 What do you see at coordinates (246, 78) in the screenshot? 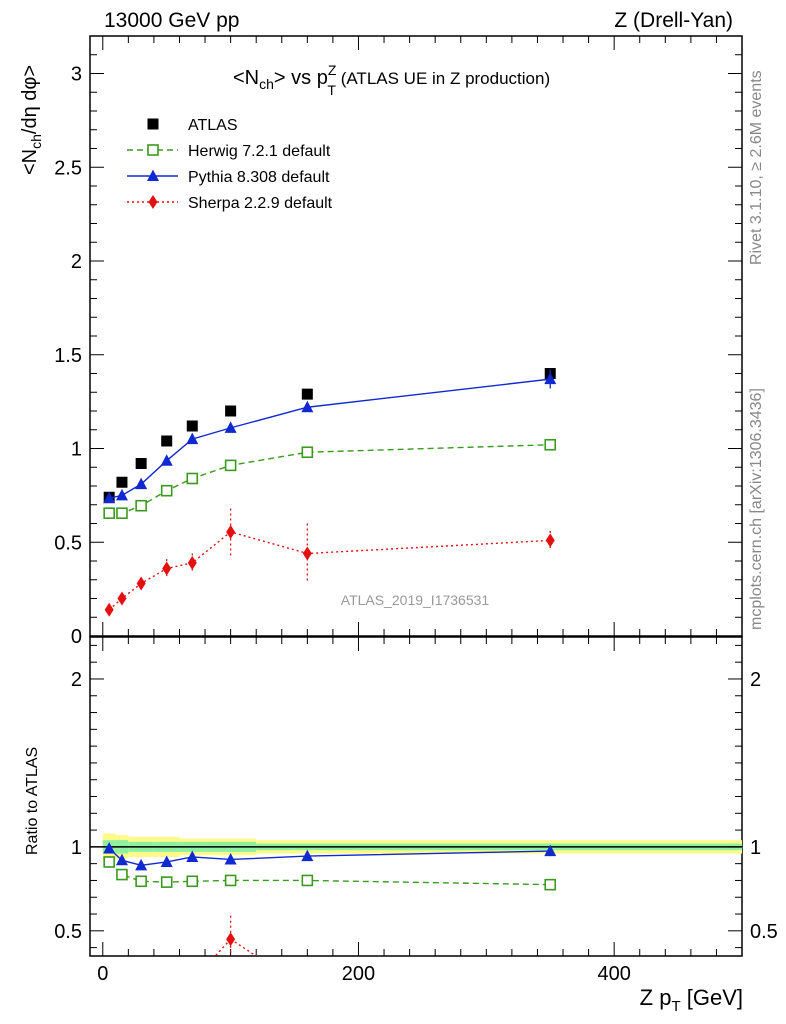
I see `plot-title-main: <N` at bounding box center [246, 78].